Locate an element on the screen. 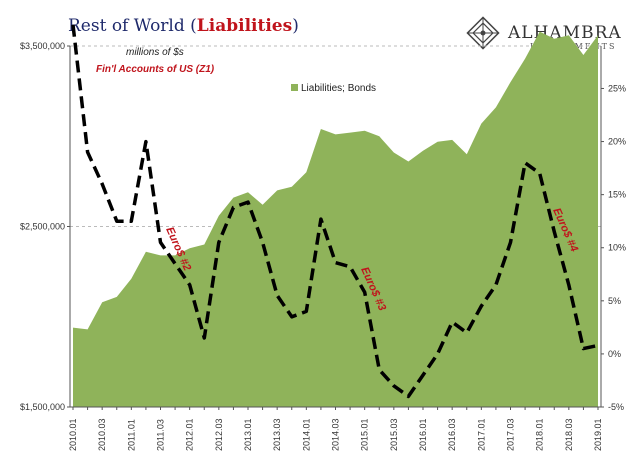 The height and width of the screenshot is (461, 641). logo-emblem-icon is located at coordinates (483, 33).